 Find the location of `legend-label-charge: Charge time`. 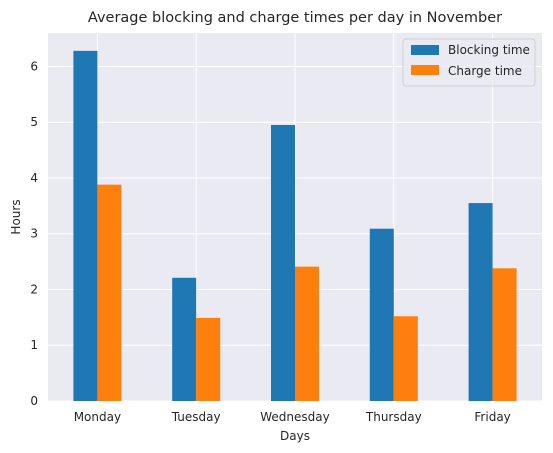

legend-label-charge: Charge time is located at coordinates (485, 71).